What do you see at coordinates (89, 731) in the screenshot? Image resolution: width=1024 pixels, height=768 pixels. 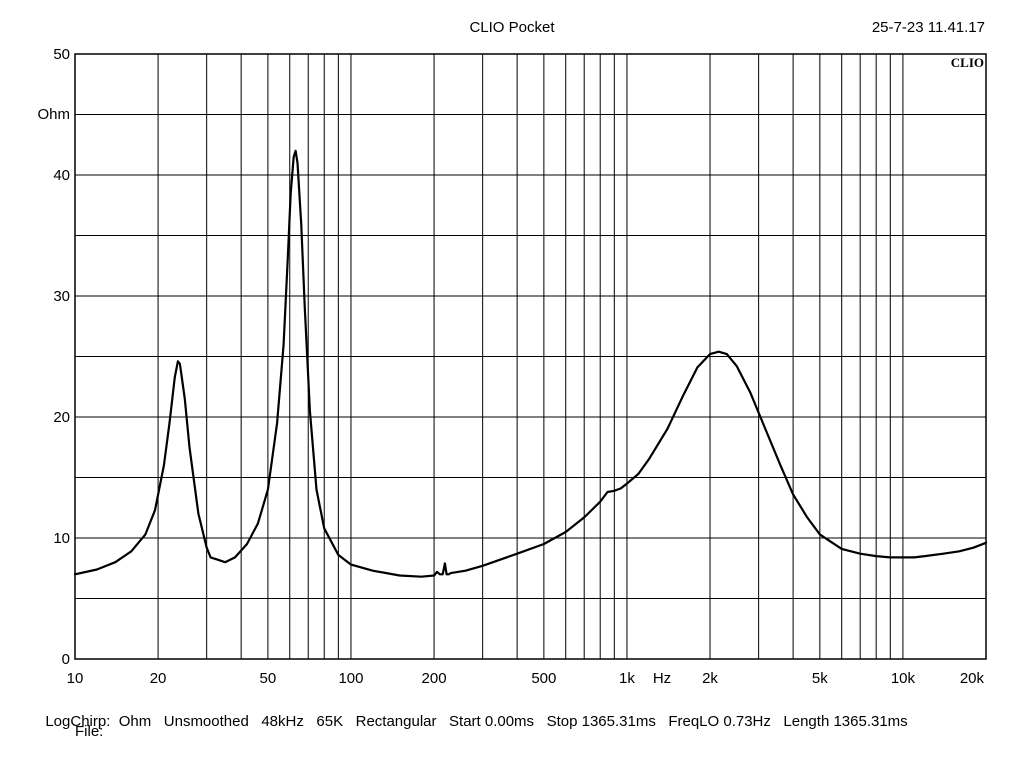 I see `file-label: File:` at bounding box center [89, 731].